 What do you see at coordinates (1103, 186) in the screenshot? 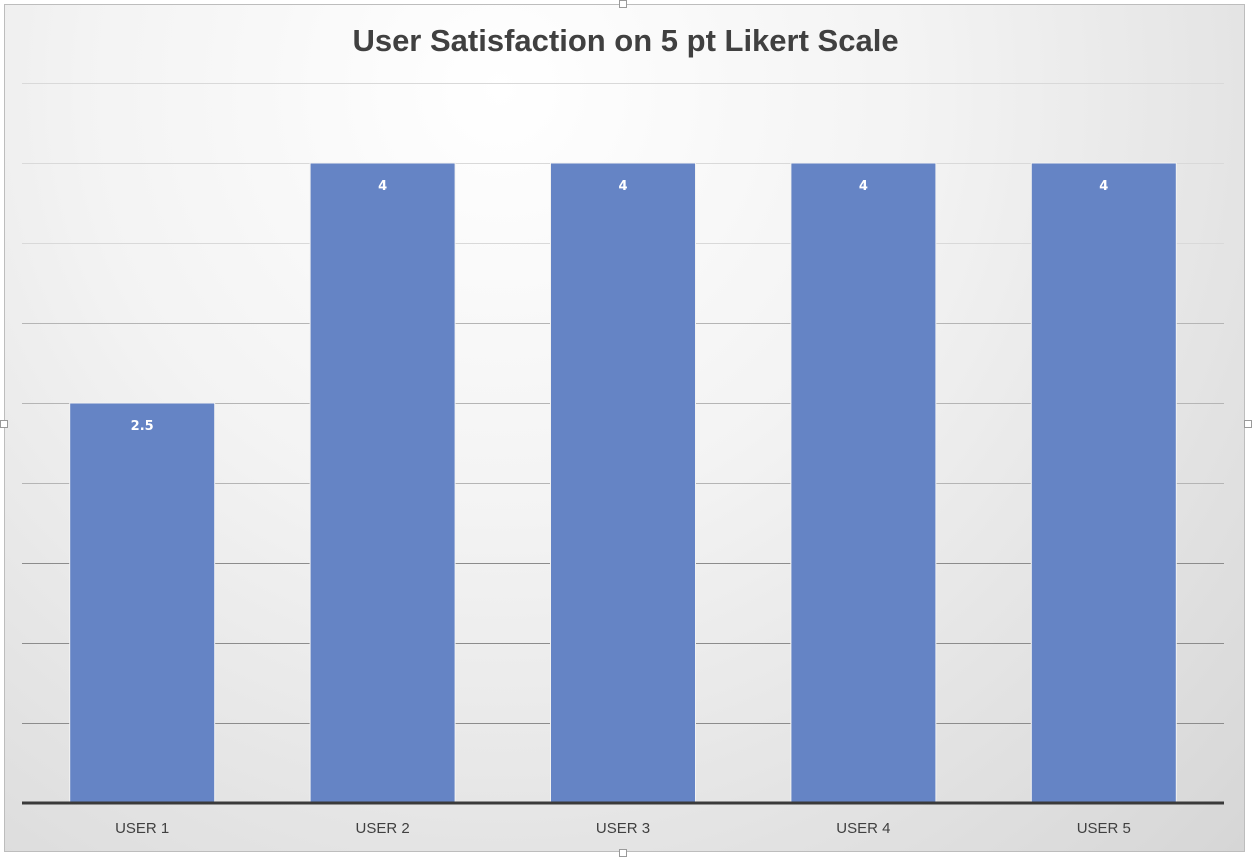
I see `data-label-5: 4` at bounding box center [1103, 186].